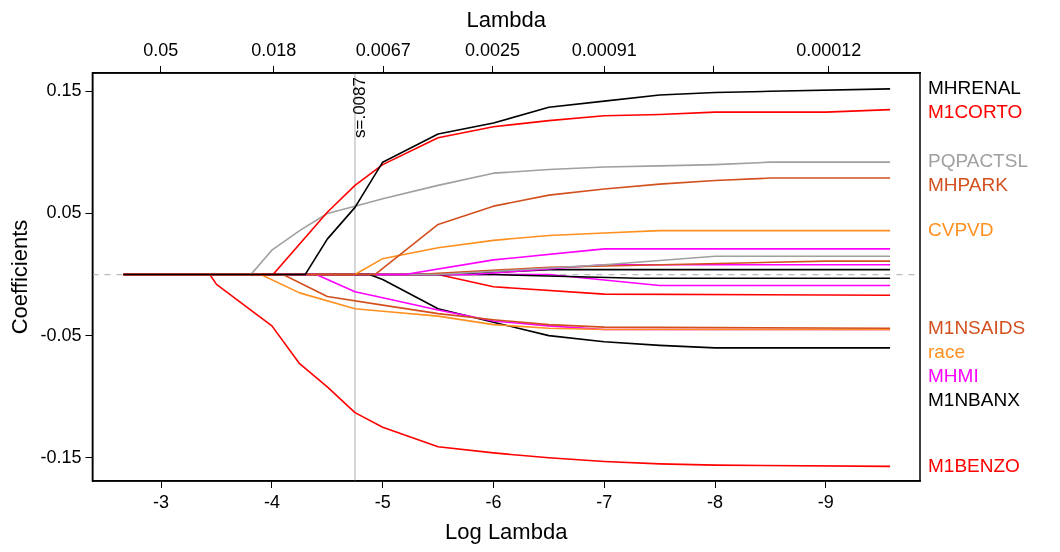 The height and width of the screenshot is (552, 1060). I want to click on series-label: MHRENAL, so click(974, 88).